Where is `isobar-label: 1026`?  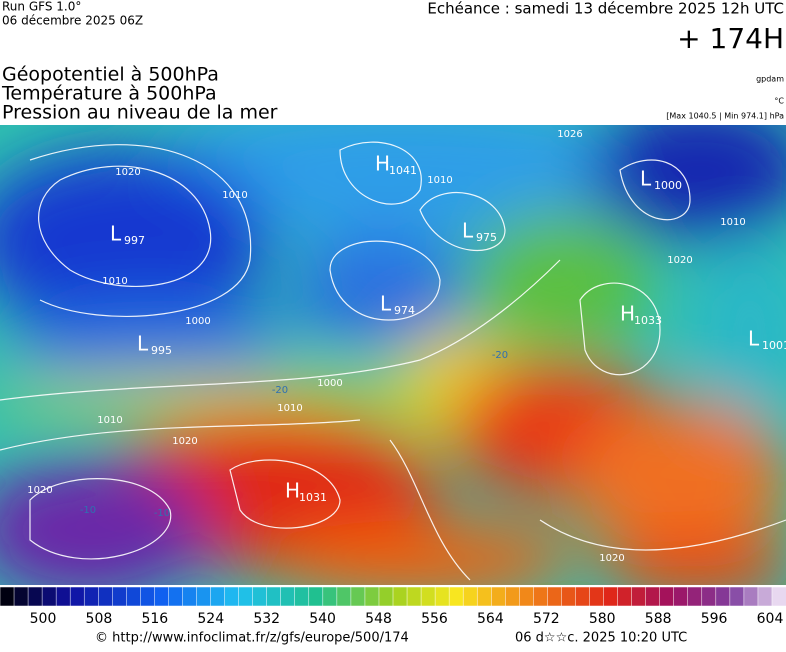
isobar-label: 1026 is located at coordinates (569, 134).